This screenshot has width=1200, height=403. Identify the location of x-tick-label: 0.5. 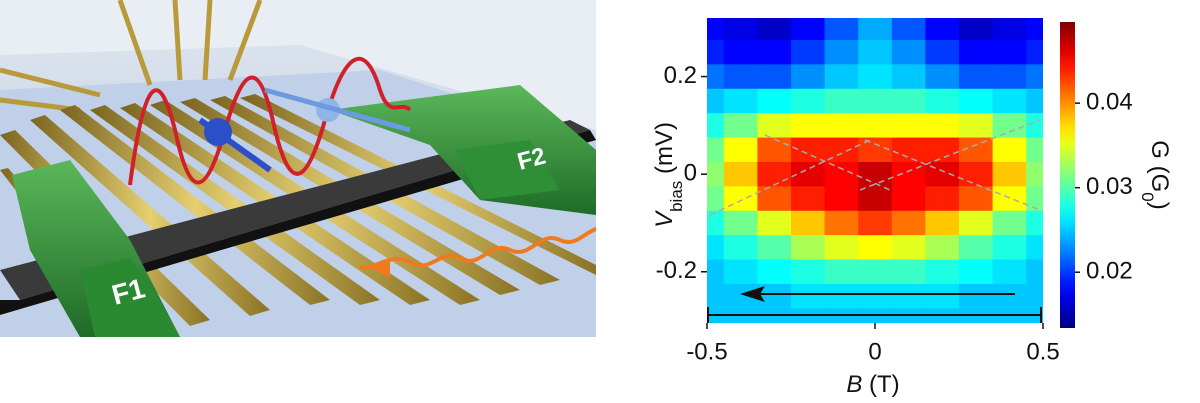
(1042, 351).